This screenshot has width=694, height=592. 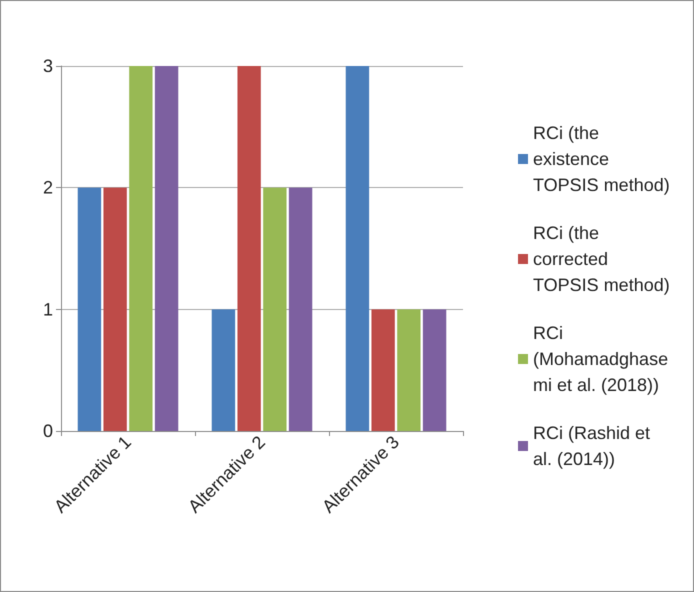 I want to click on legend-label: RCi (the existence TOPSIS method), so click(x=601, y=159).